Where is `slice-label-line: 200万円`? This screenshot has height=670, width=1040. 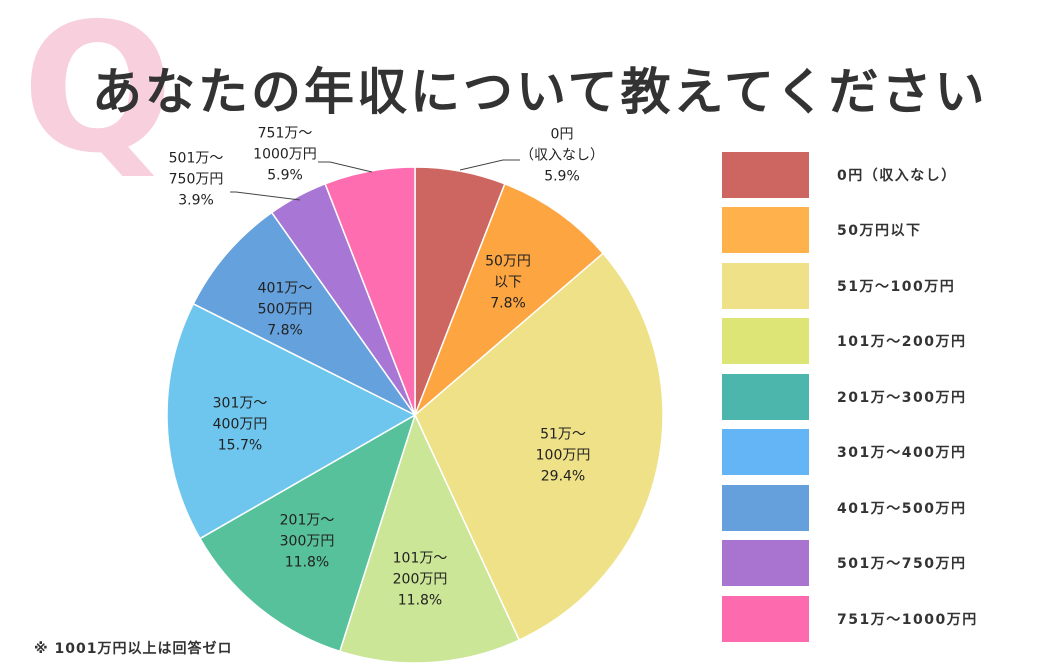
slice-label-line: 200万円 is located at coordinates (420, 579).